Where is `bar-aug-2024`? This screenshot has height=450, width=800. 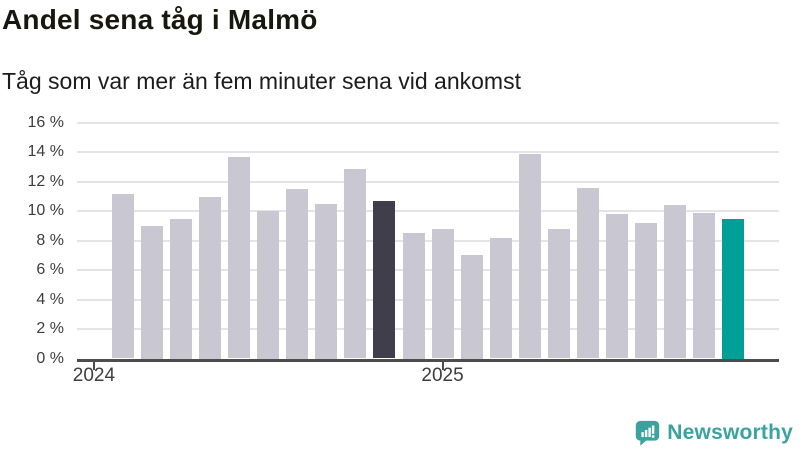
bar-aug-2024 is located at coordinates (297, 274).